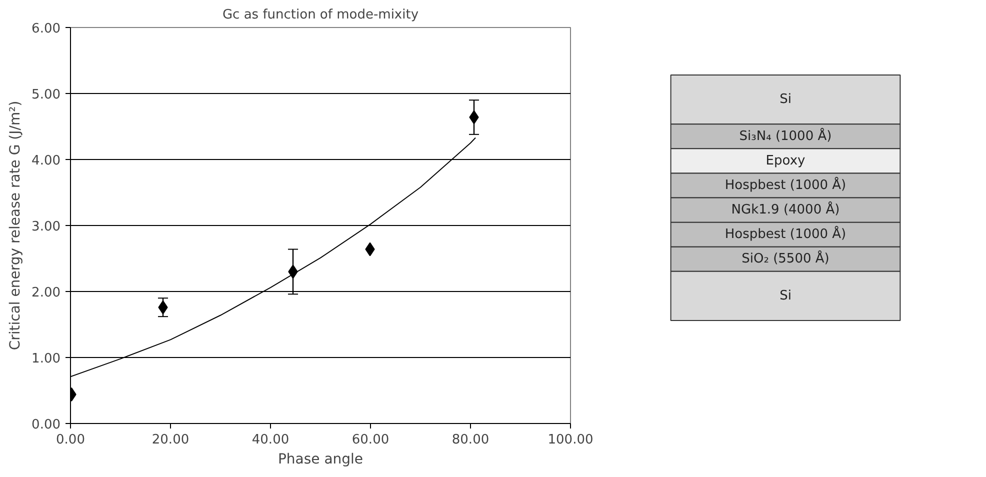  I want to click on y-axis-title: Critical energy release rate G (J/m²), so click(16, 225).